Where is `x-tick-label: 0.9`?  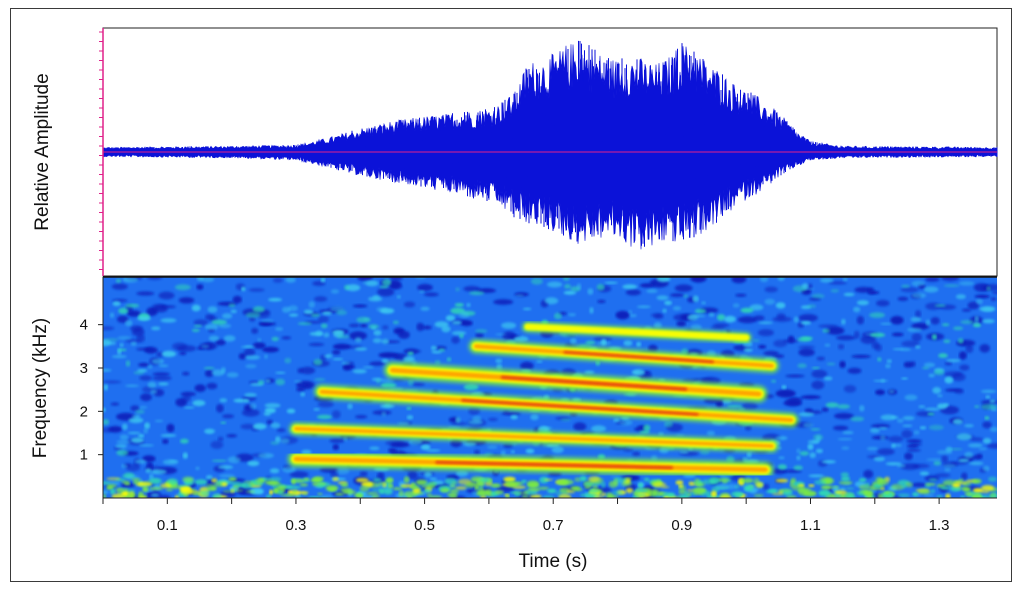
x-tick-label: 0.9 is located at coordinates (681, 525).